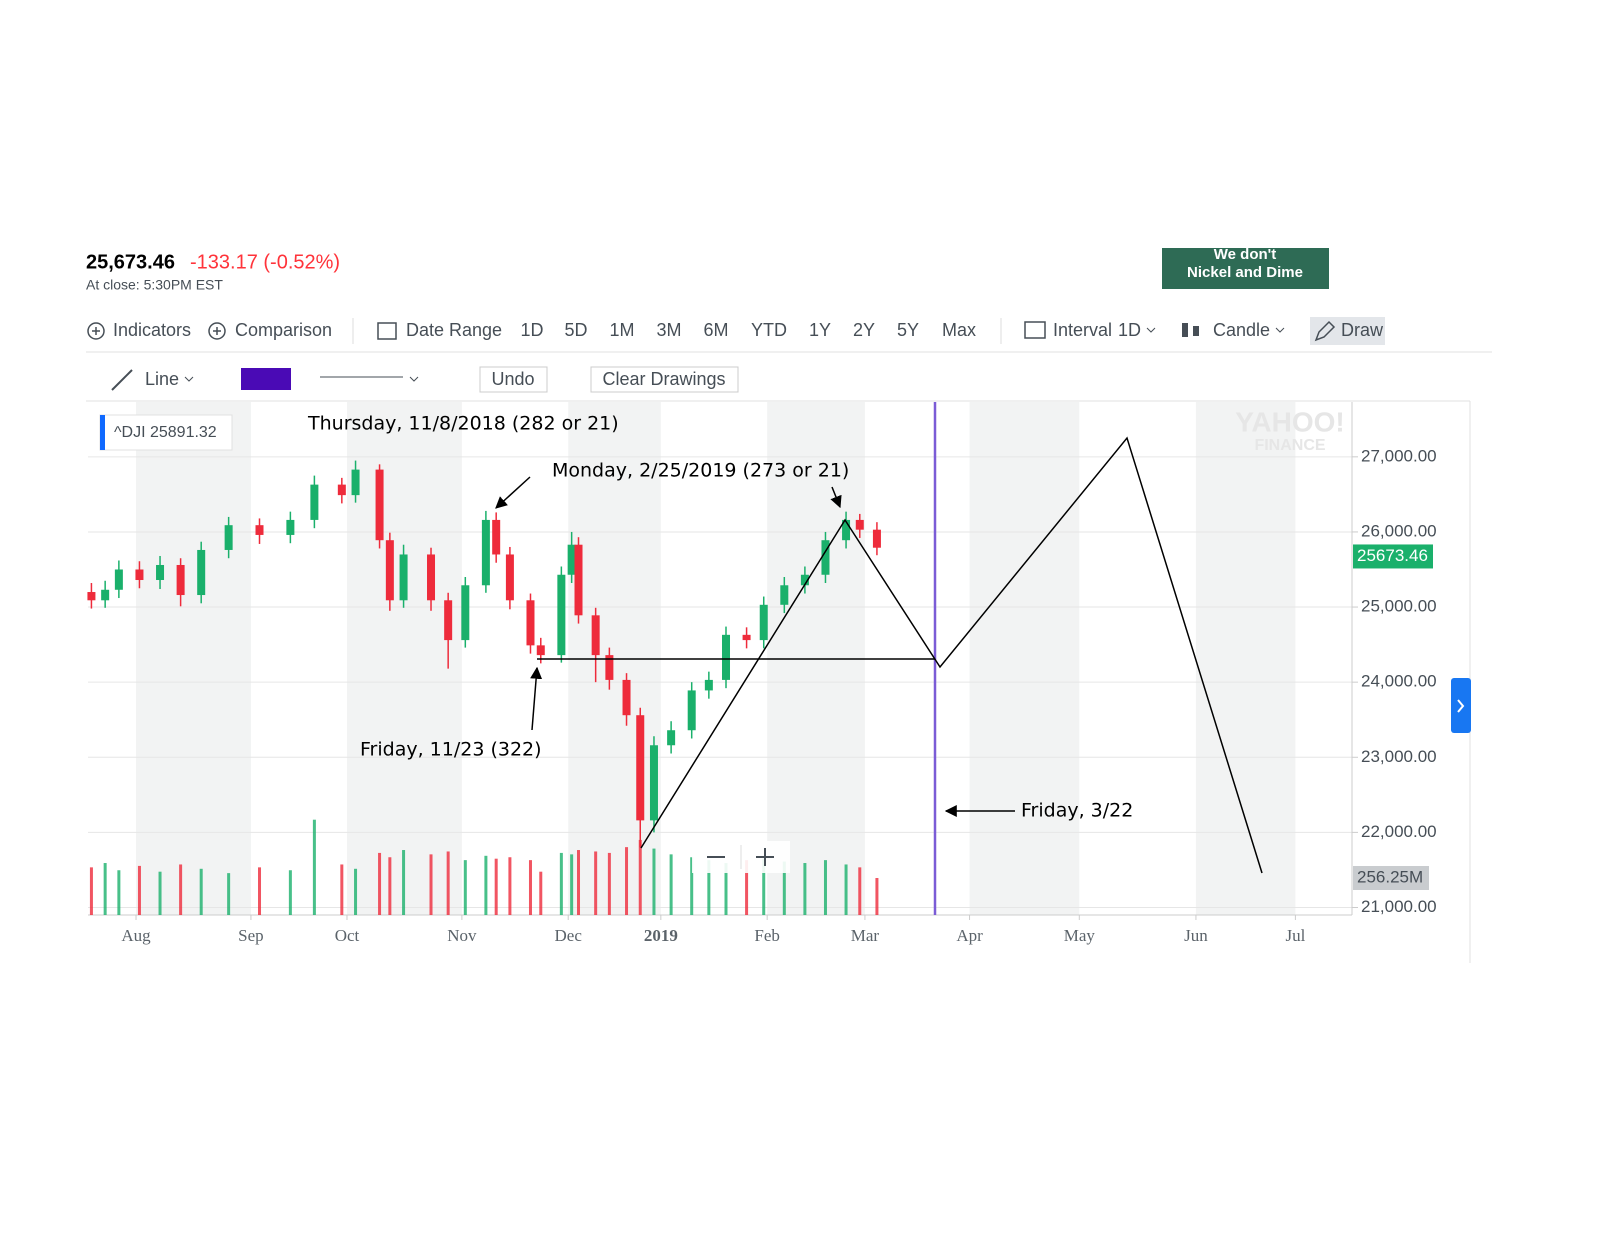 This screenshot has width=1600, height=1242. I want to click on range-button: 1Y, so click(820, 330).